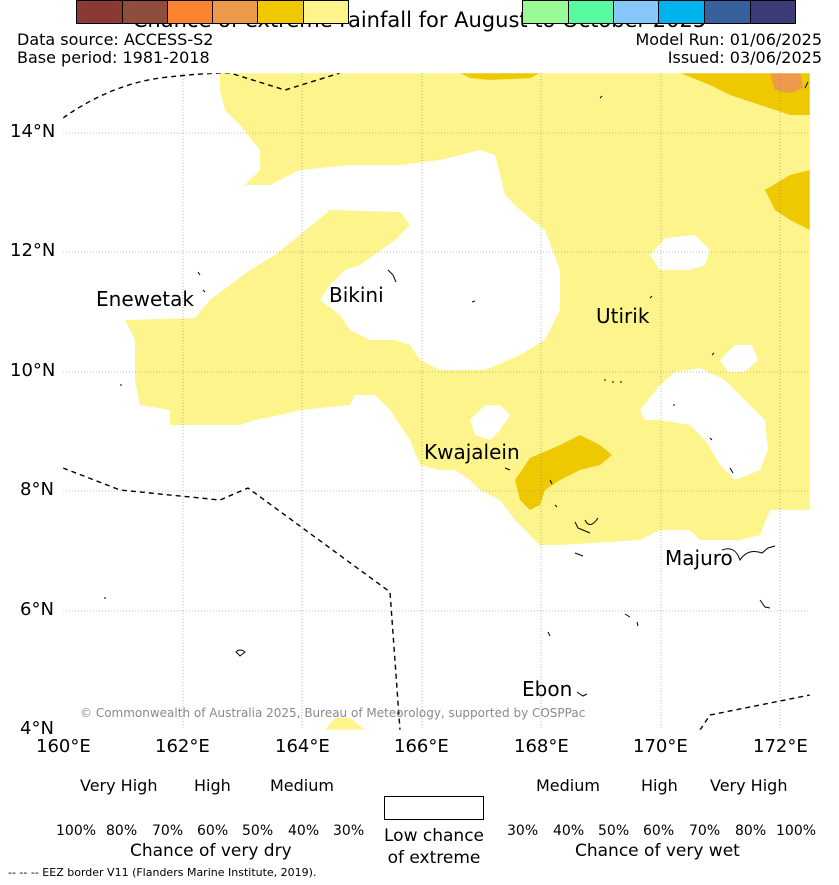 This screenshot has width=839, height=885. What do you see at coordinates (211, 851) in the screenshot?
I see `dry-legend-title: Chance of very dry` at bounding box center [211, 851].